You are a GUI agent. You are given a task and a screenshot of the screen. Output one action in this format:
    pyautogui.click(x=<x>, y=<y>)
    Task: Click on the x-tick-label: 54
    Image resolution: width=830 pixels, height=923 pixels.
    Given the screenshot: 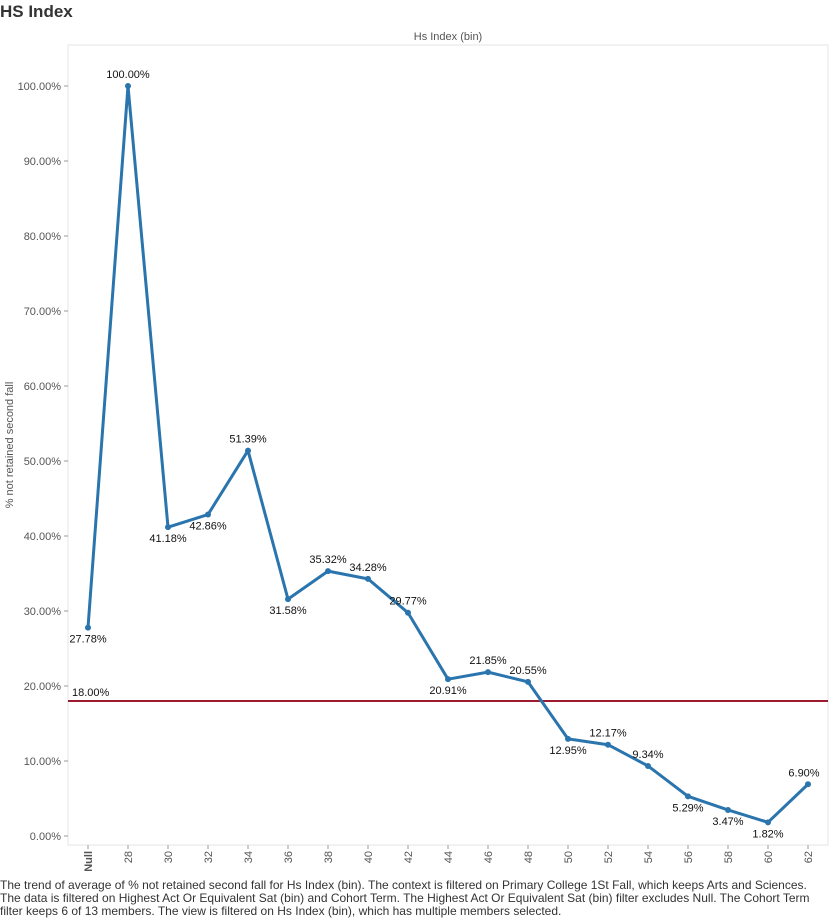 What is the action you would take?
    pyautogui.click(x=649, y=857)
    